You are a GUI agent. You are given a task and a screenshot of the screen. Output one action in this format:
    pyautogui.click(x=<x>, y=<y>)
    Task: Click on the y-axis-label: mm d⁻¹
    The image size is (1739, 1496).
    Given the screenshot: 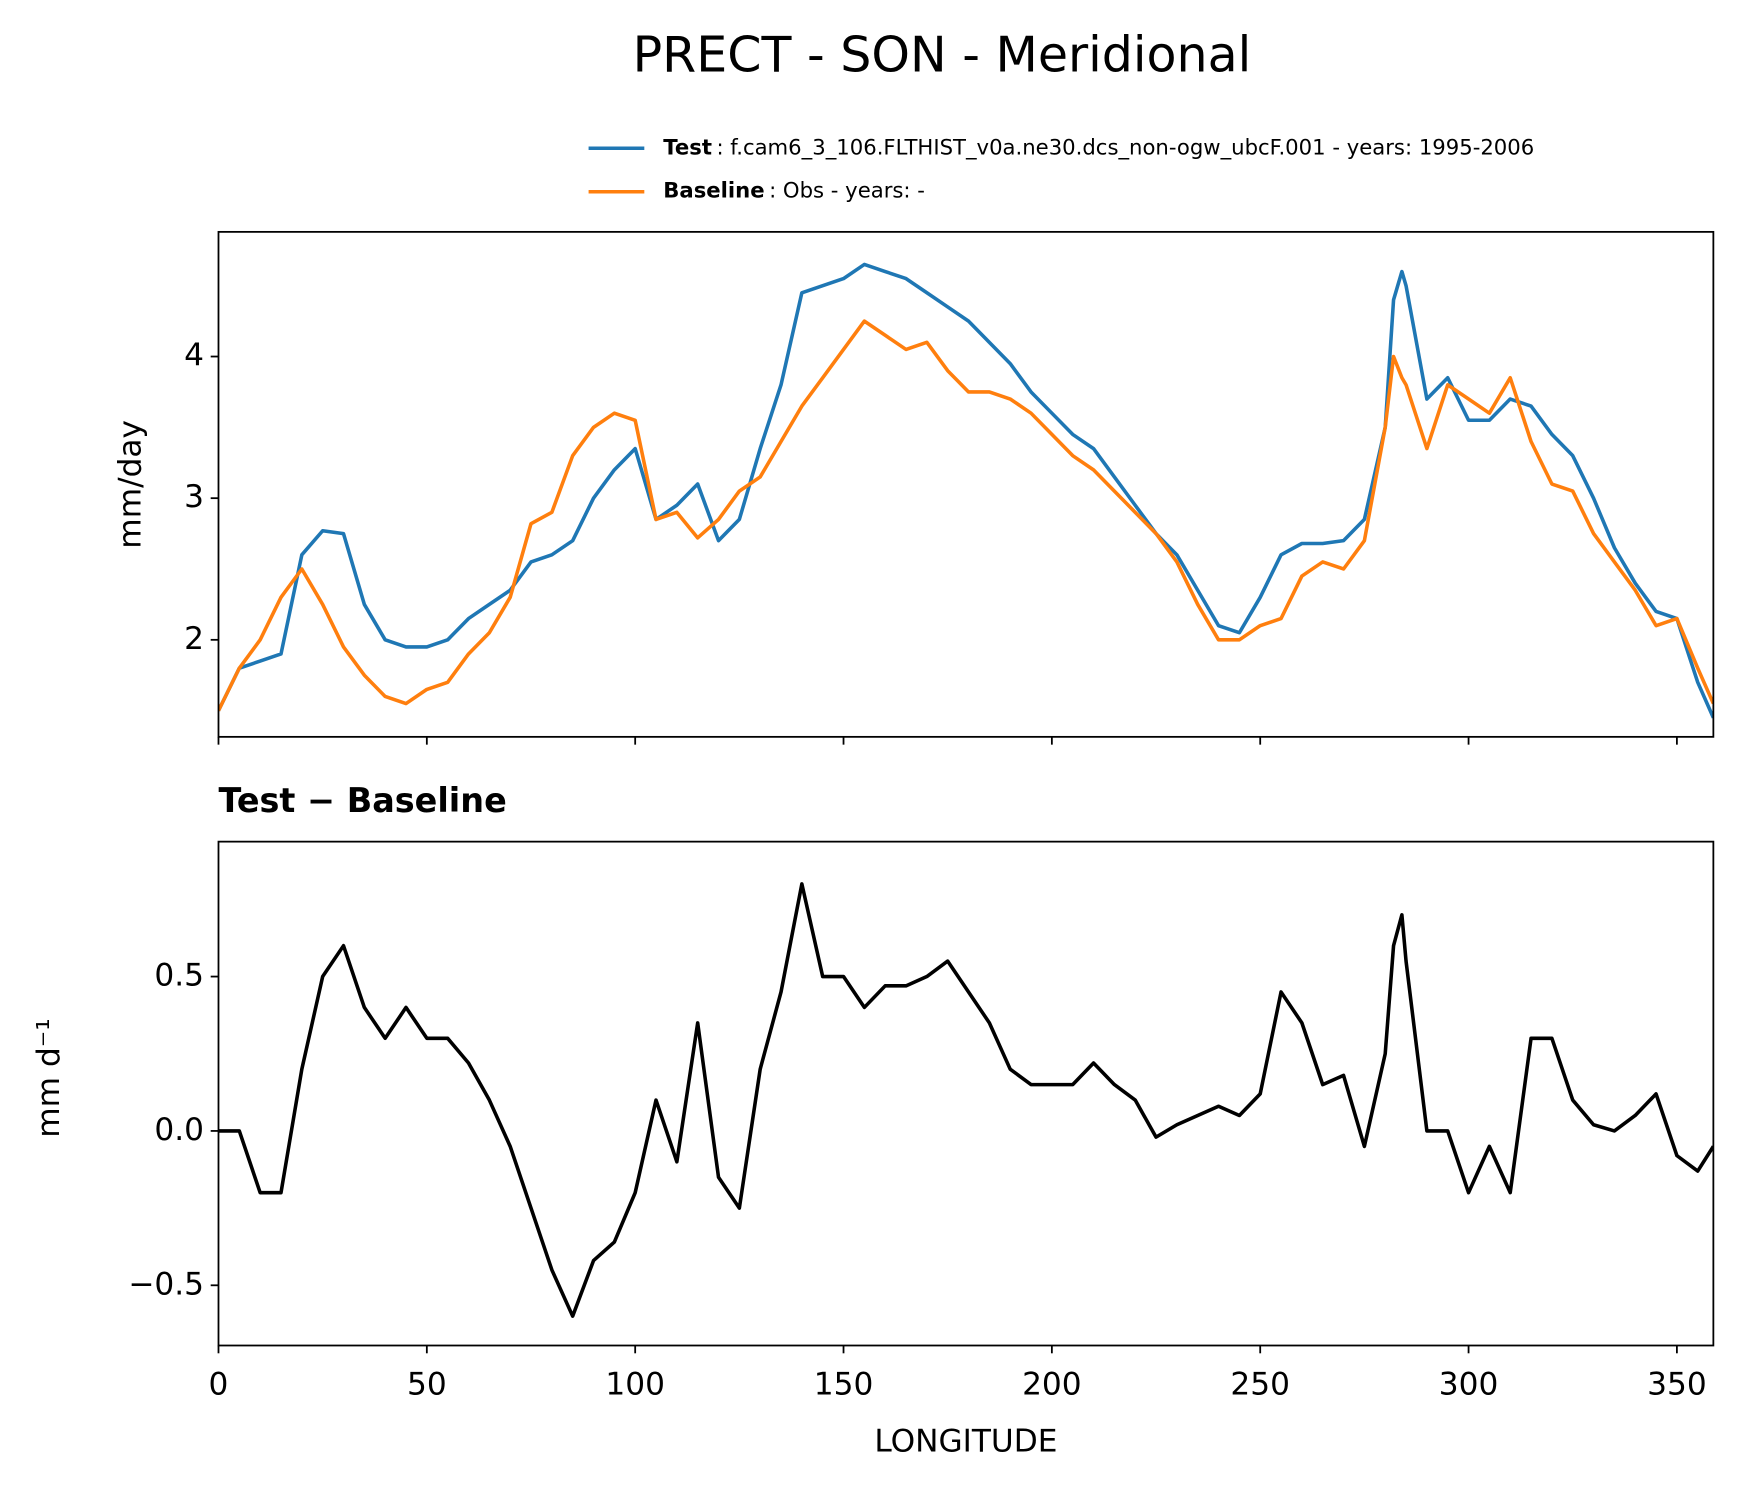 What is the action you would take?
    pyautogui.click(x=49, y=1078)
    